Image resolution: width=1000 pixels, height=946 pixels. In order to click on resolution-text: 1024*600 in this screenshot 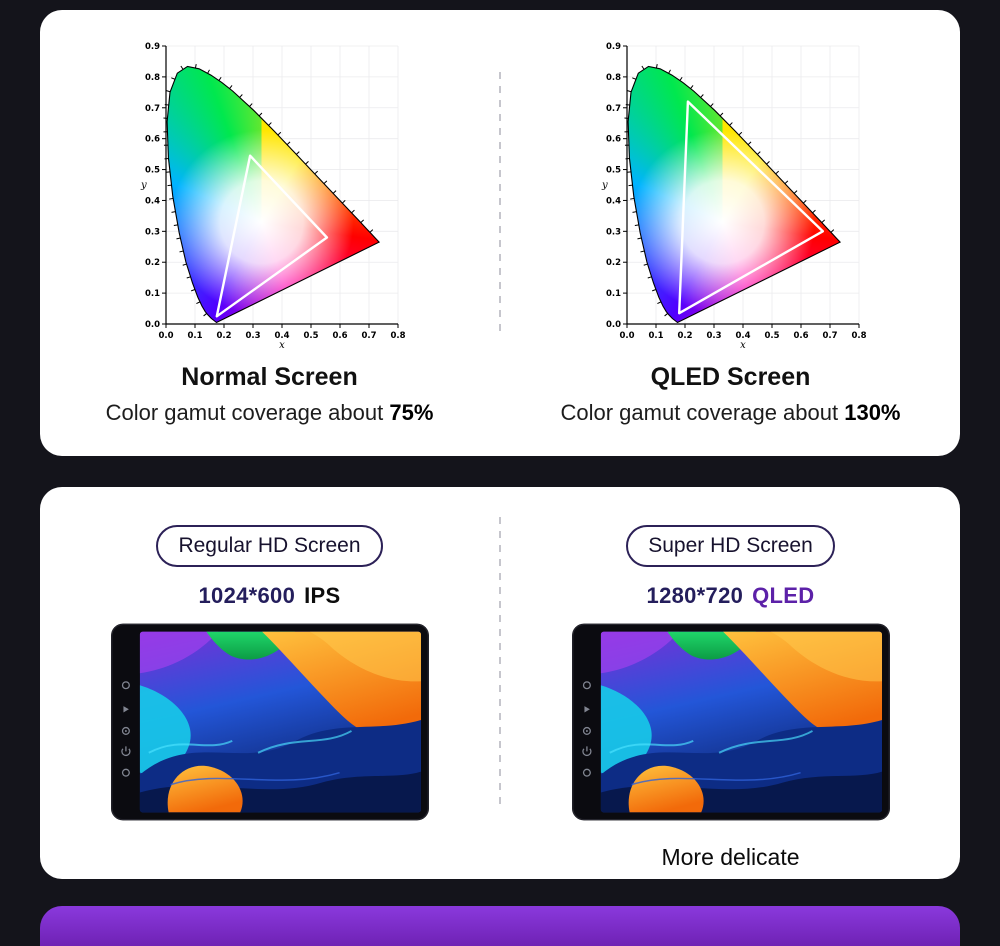, I will do `click(247, 595)`.